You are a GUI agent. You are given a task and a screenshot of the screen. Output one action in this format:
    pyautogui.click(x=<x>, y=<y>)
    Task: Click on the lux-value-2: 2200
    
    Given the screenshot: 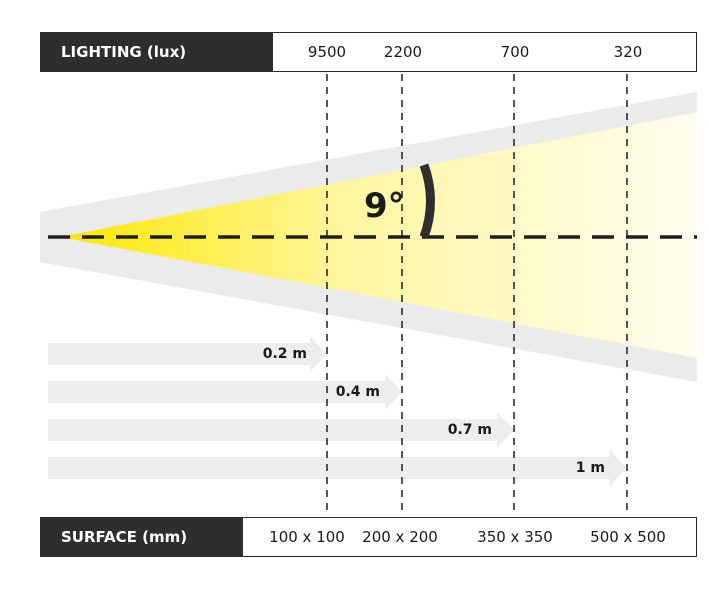 What is the action you would take?
    pyautogui.click(x=403, y=52)
    